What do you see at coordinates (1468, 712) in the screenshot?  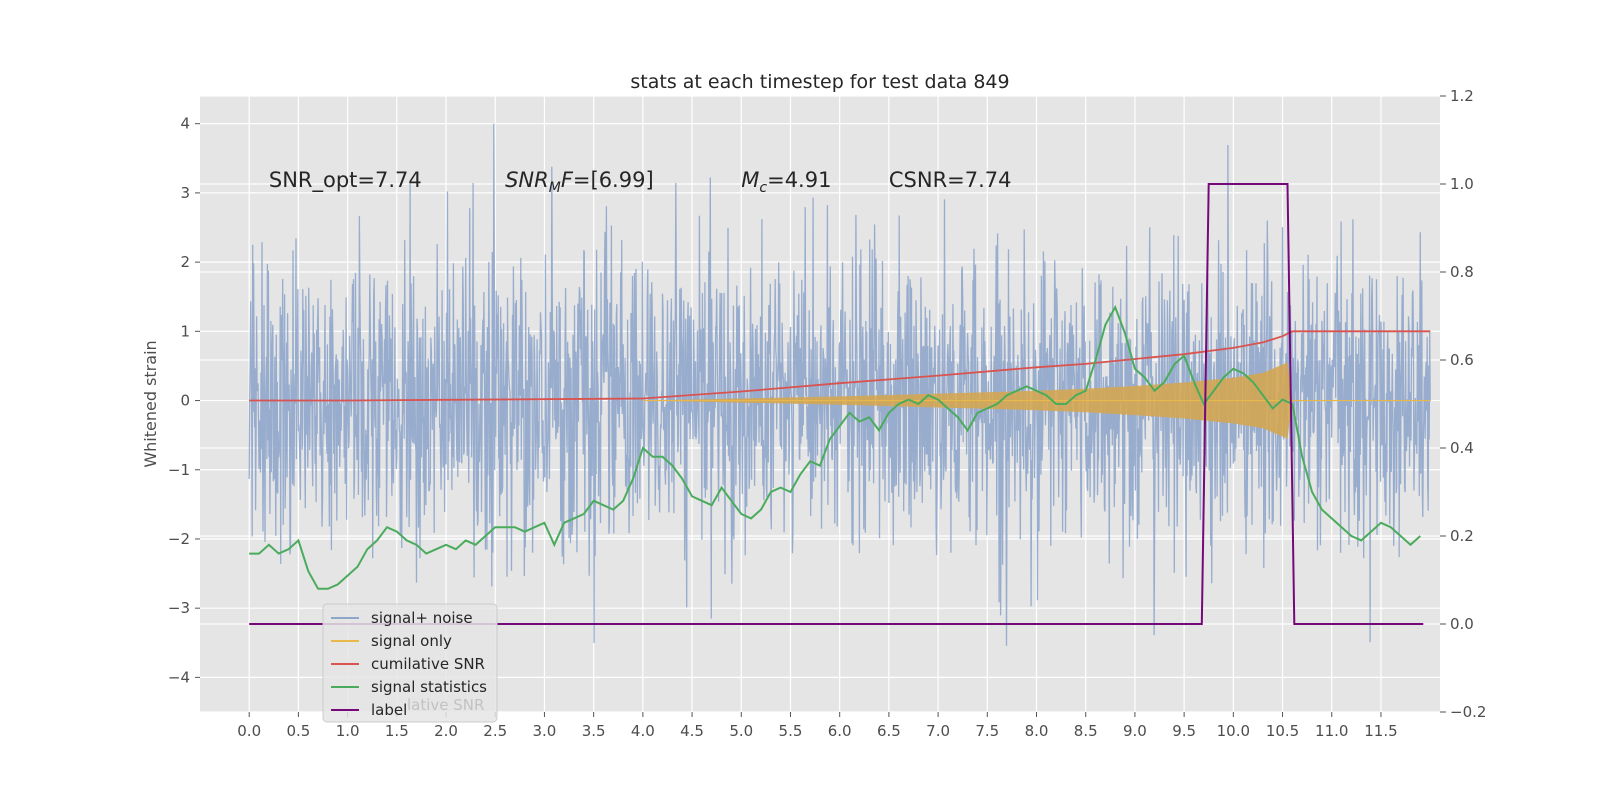 I see `y-tick-label-right: −0.2` at bounding box center [1468, 712].